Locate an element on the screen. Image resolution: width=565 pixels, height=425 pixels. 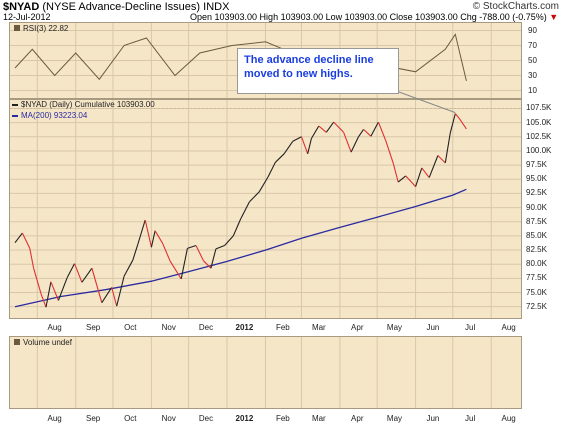
x-tick-label: Aug is located at coordinates (508, 327).